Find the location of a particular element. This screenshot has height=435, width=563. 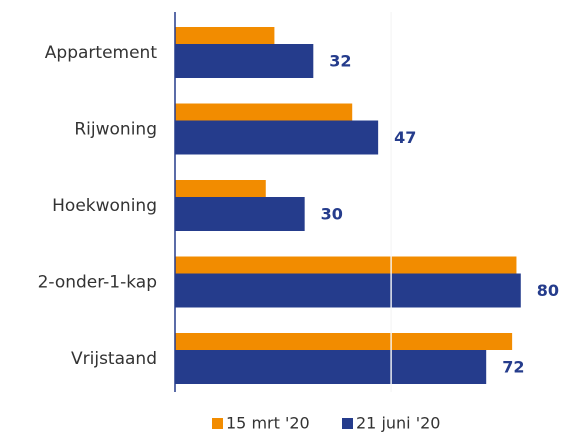

y-tick-label: Hoekwoning is located at coordinates (104, 206).